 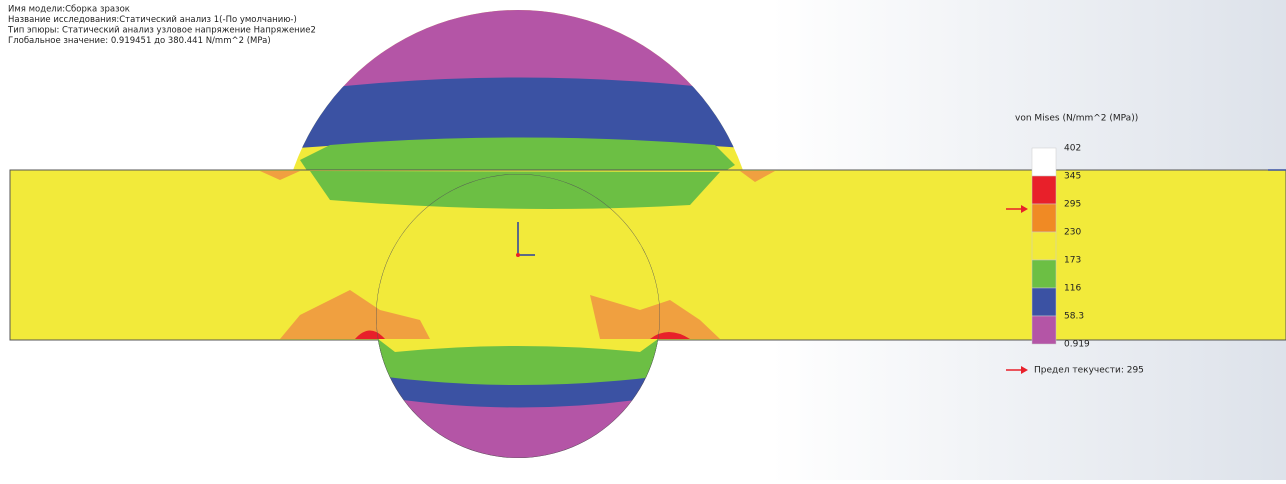 What do you see at coordinates (1076, 119) in the screenshot?
I see `legend-title: von Mises (N/mm^2 (MPa))` at bounding box center [1076, 119].